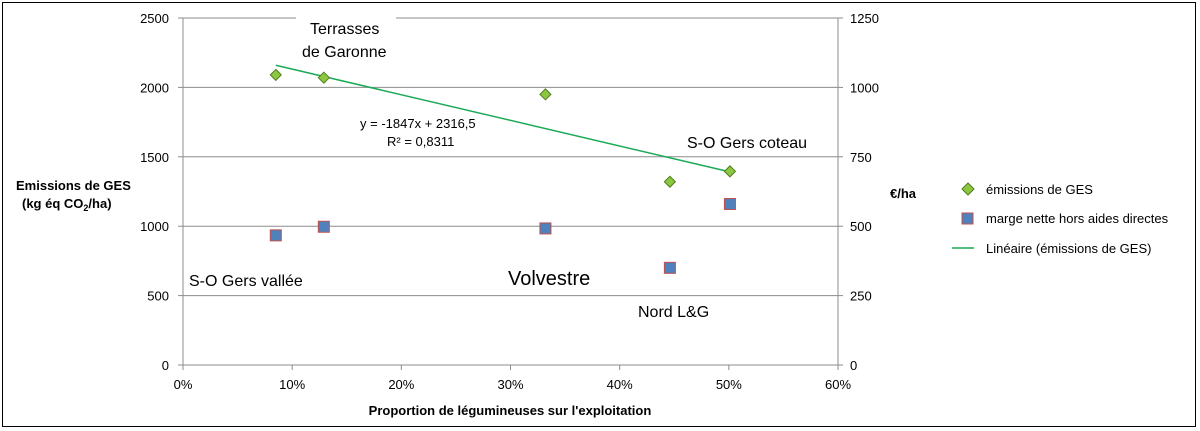 The image size is (1200, 431). Describe the element at coordinates (967, 218) in the screenshot. I see `legend-square-icon` at that location.